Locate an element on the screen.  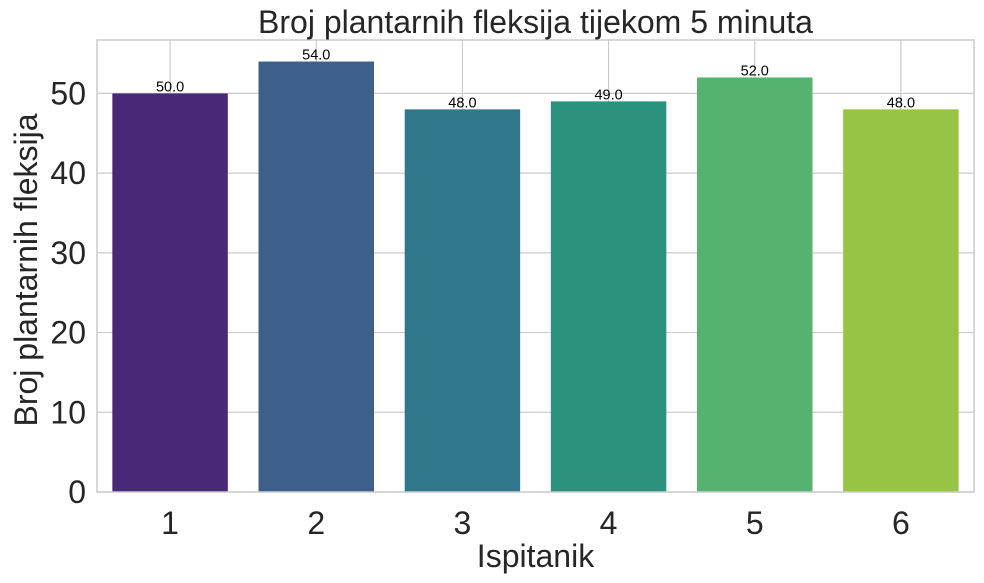
x-tick-label: 6 is located at coordinates (901, 523).